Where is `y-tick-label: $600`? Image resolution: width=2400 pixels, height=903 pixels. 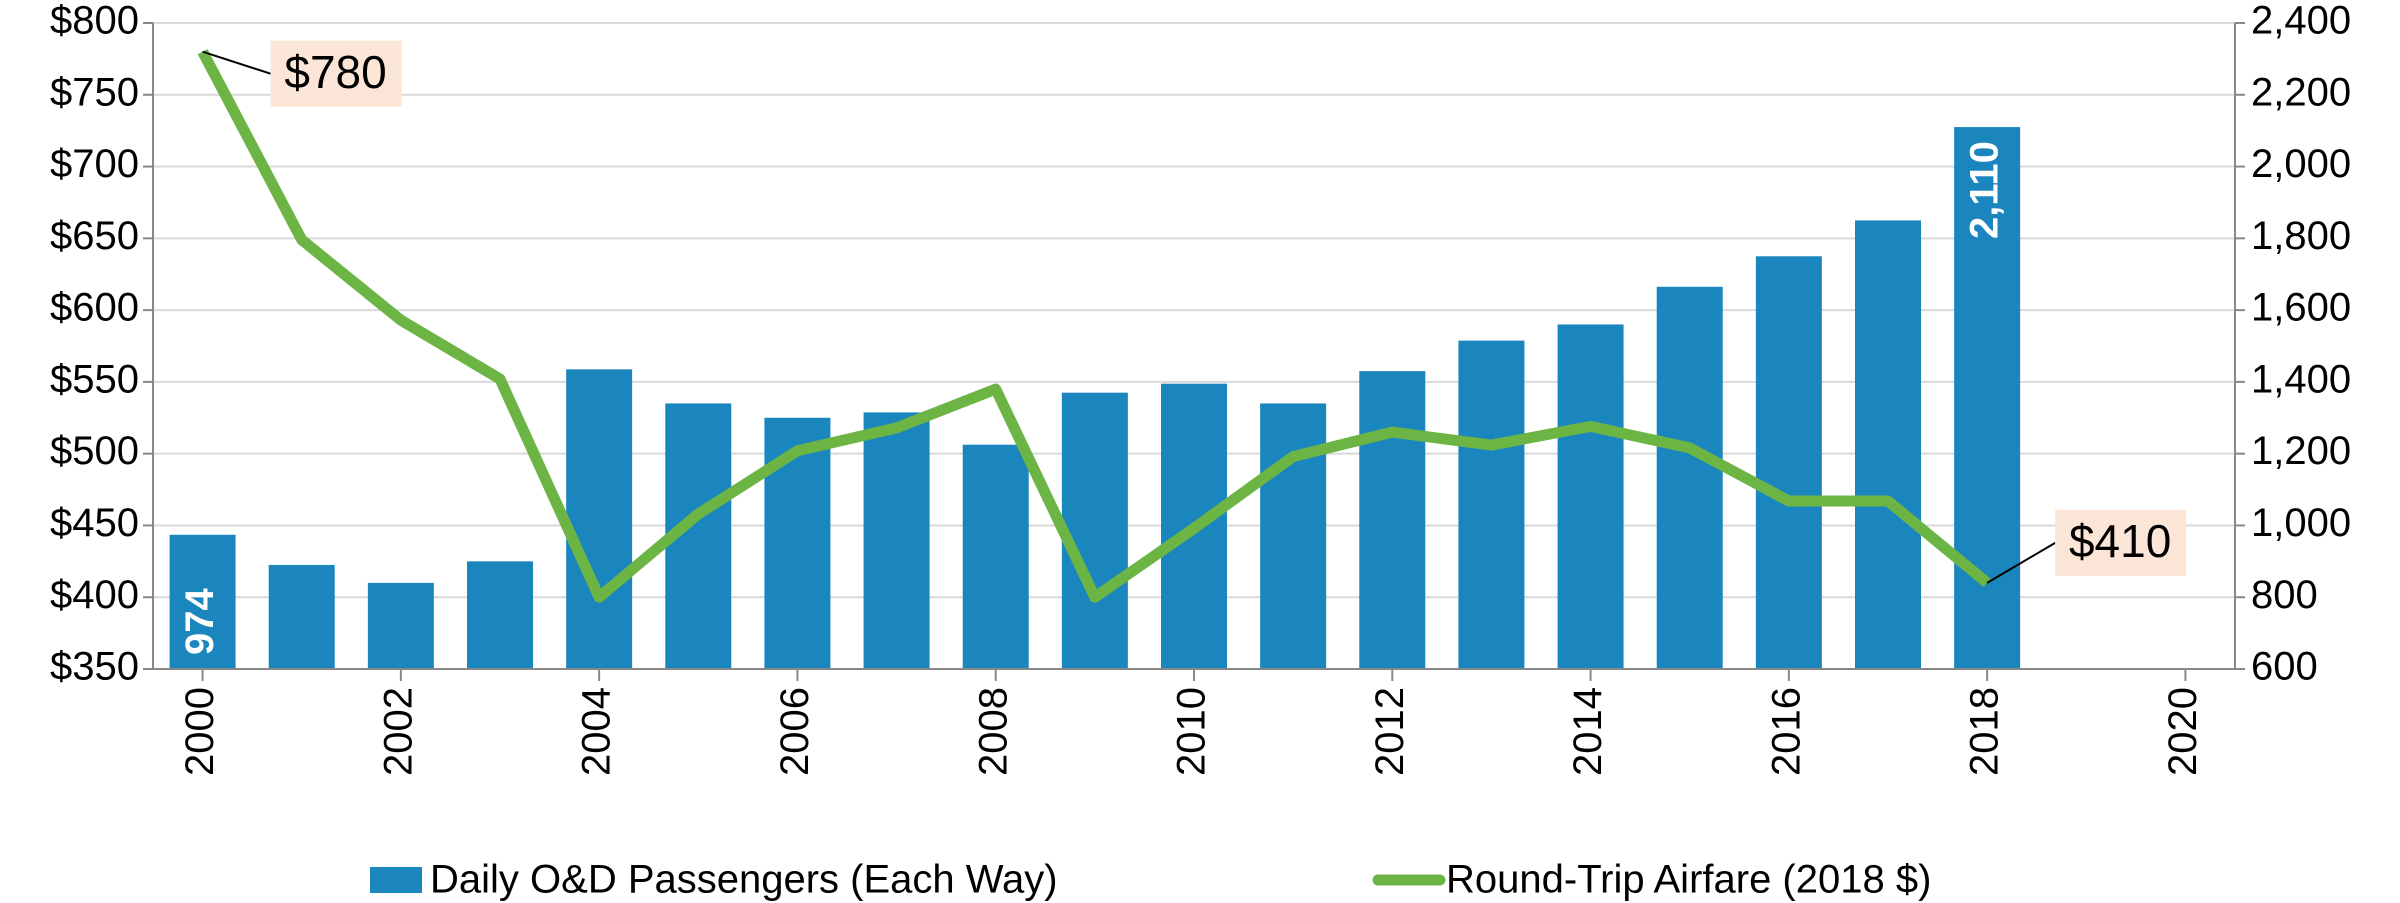 y-tick-label: $600 is located at coordinates (94, 308).